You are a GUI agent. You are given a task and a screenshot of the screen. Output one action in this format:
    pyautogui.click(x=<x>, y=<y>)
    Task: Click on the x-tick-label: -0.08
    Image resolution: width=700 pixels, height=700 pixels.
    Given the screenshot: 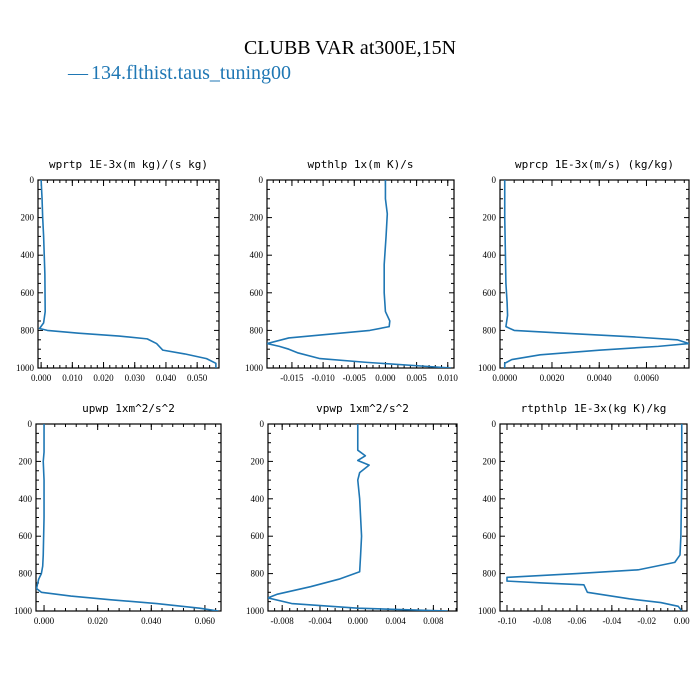 What is the action you would take?
    pyautogui.click(x=542, y=621)
    